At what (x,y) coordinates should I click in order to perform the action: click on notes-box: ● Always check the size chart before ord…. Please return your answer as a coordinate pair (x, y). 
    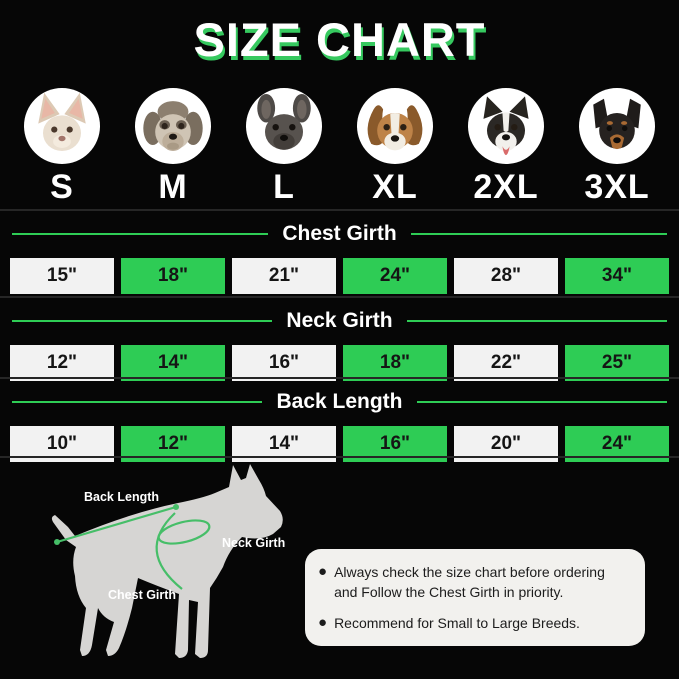
    Looking at the image, I should click on (475, 597).